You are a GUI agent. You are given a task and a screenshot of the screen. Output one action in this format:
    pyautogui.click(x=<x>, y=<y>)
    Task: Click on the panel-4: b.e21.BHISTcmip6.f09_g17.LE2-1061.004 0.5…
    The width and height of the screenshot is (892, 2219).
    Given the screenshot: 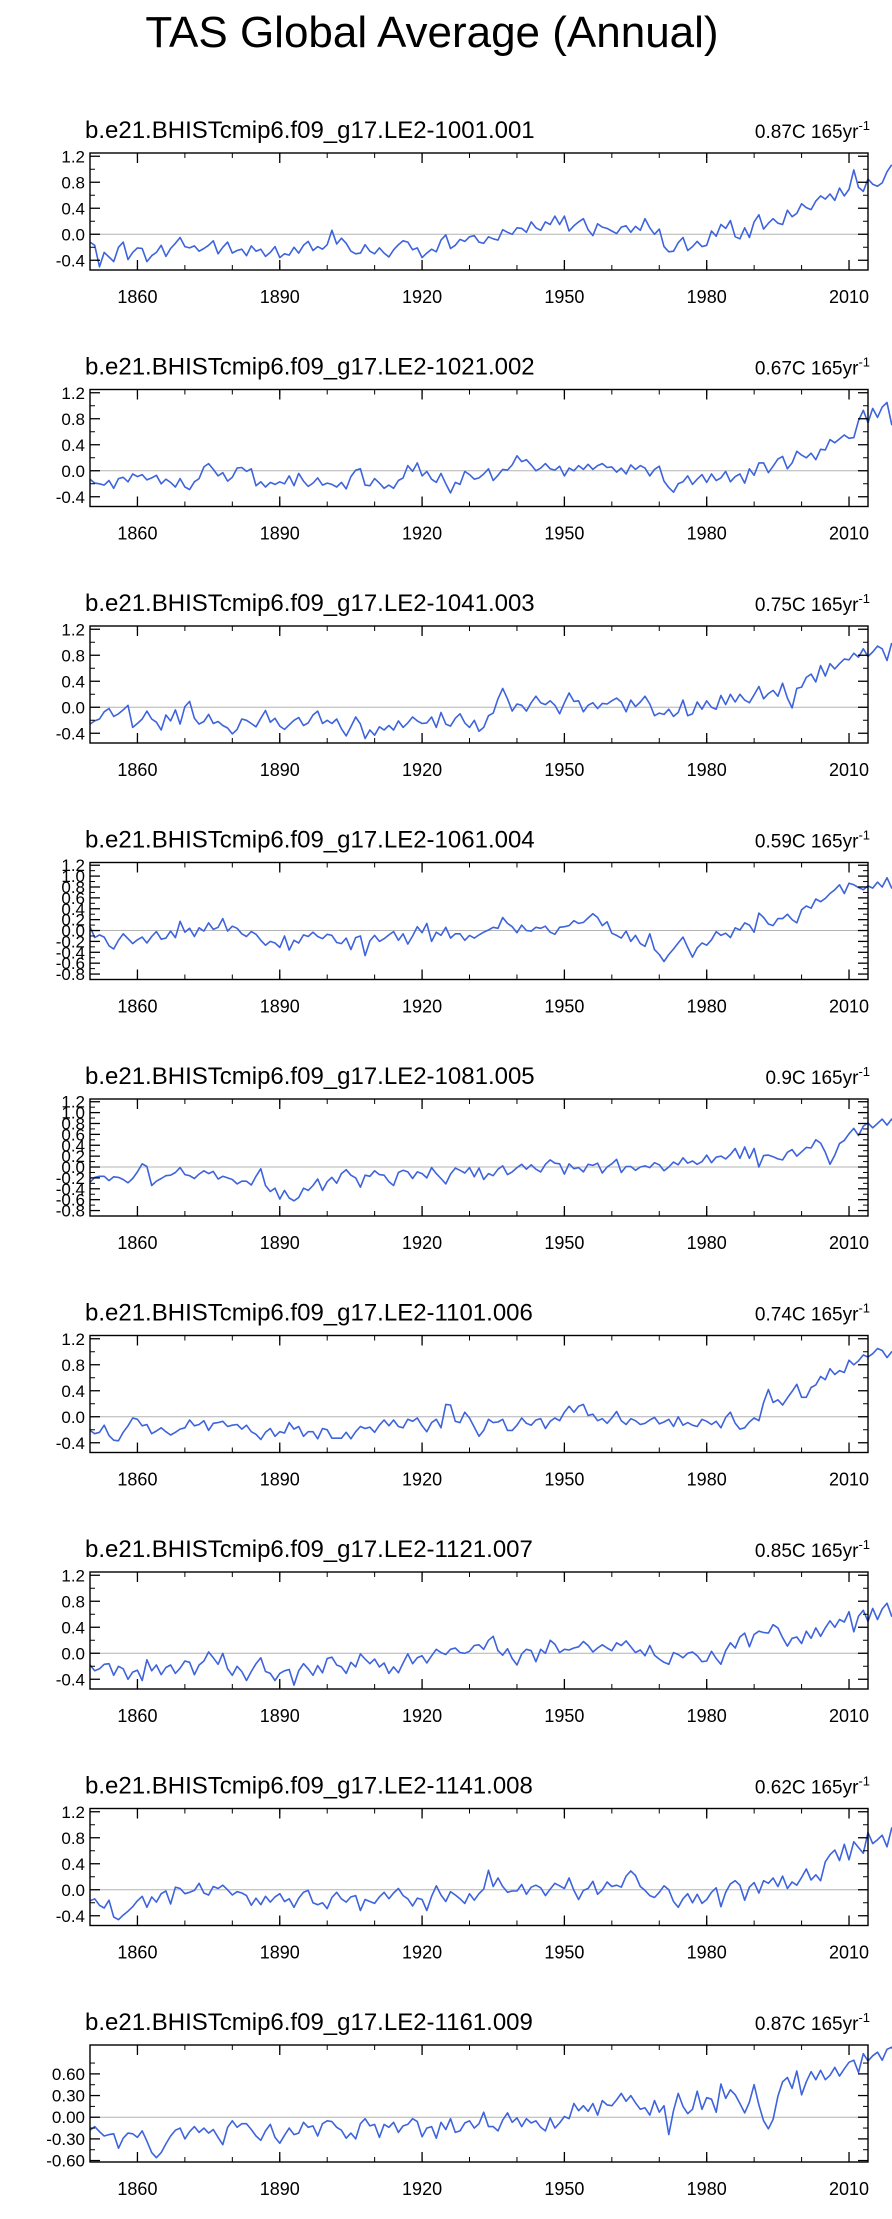 What is the action you would take?
    pyautogui.click(x=474, y=922)
    